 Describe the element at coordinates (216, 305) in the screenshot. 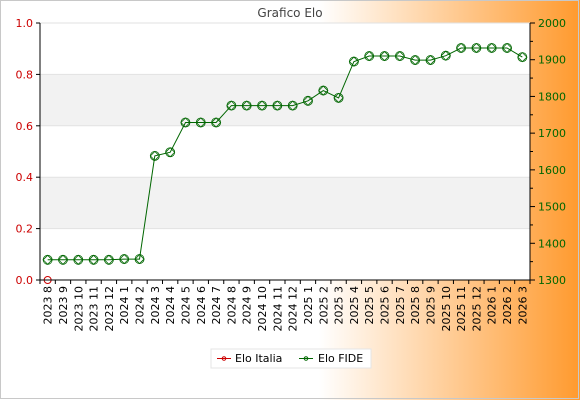

I see `x-tick-label: 2024 7` at that location.